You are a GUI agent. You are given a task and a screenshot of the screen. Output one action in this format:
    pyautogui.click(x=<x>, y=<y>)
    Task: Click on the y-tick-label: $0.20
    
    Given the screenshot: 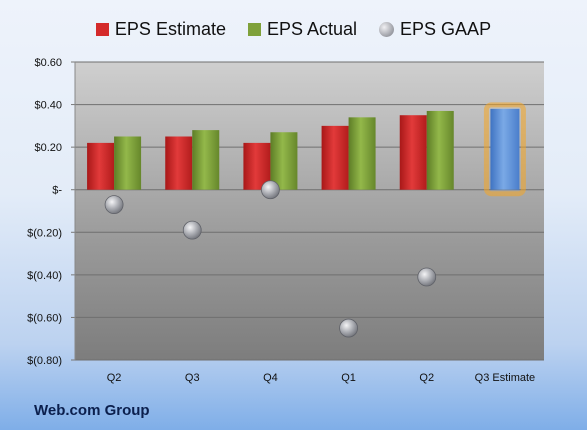 What is the action you would take?
    pyautogui.click(x=48, y=148)
    